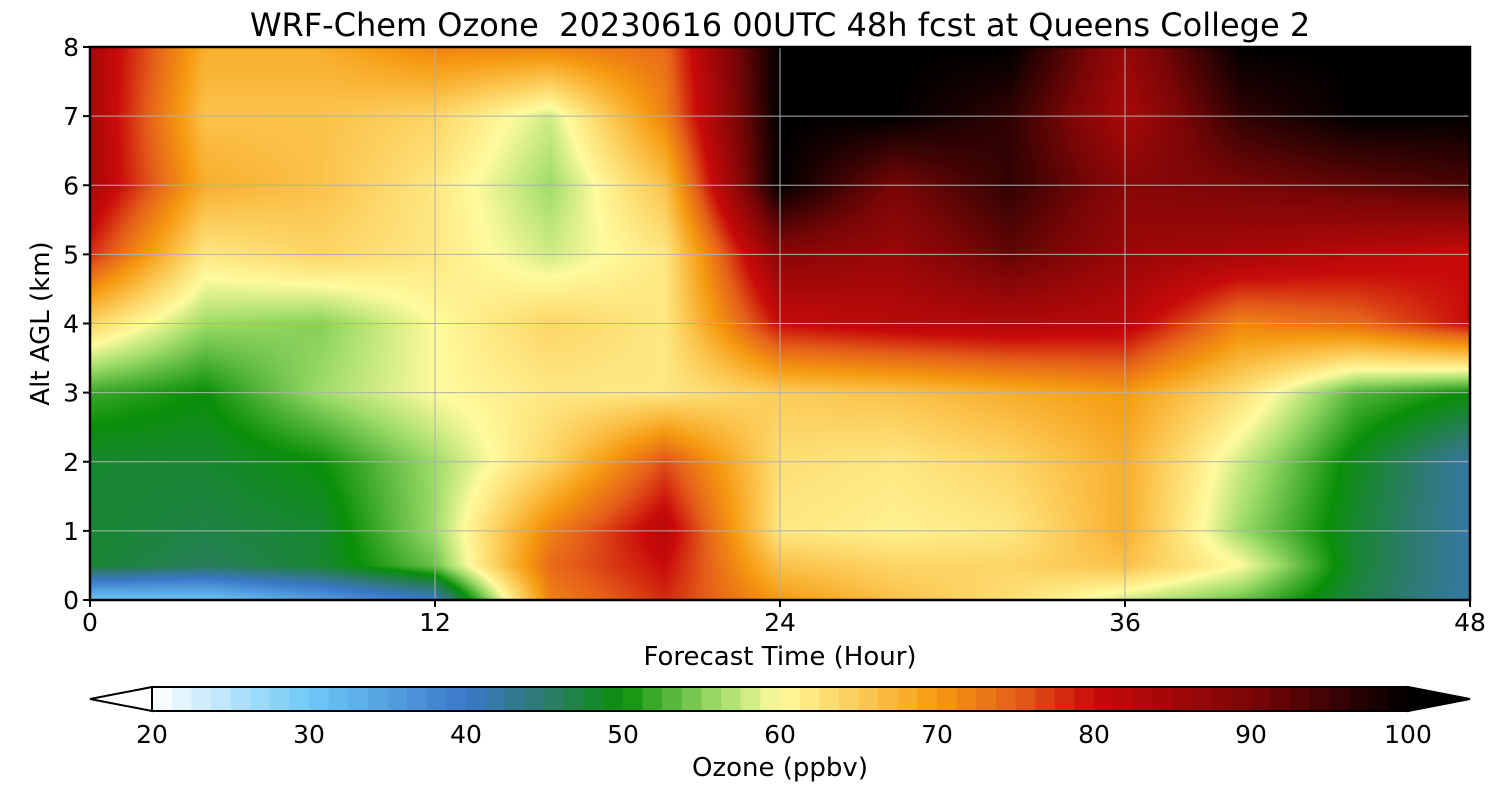  I want to click on y-axis-label: Alt AGL (km), so click(41, 323).